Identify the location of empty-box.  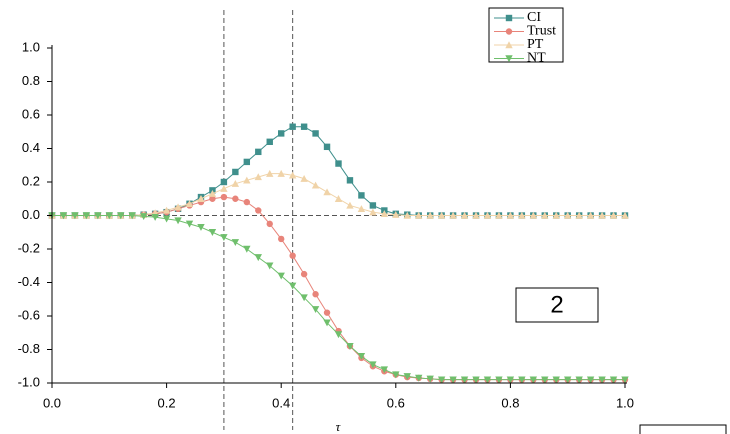
(683, 429).